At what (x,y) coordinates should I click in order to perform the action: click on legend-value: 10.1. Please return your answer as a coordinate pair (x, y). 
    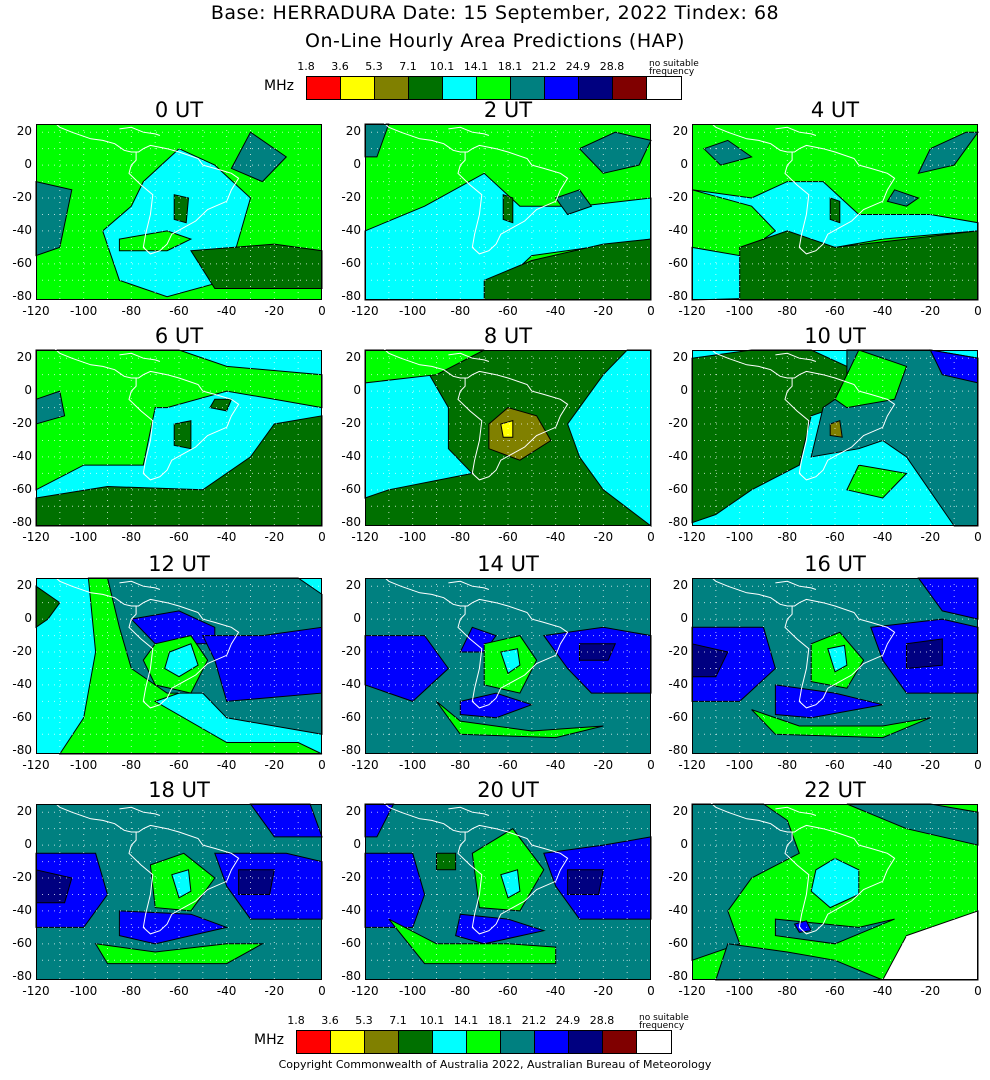
    Looking at the image, I should click on (442, 66).